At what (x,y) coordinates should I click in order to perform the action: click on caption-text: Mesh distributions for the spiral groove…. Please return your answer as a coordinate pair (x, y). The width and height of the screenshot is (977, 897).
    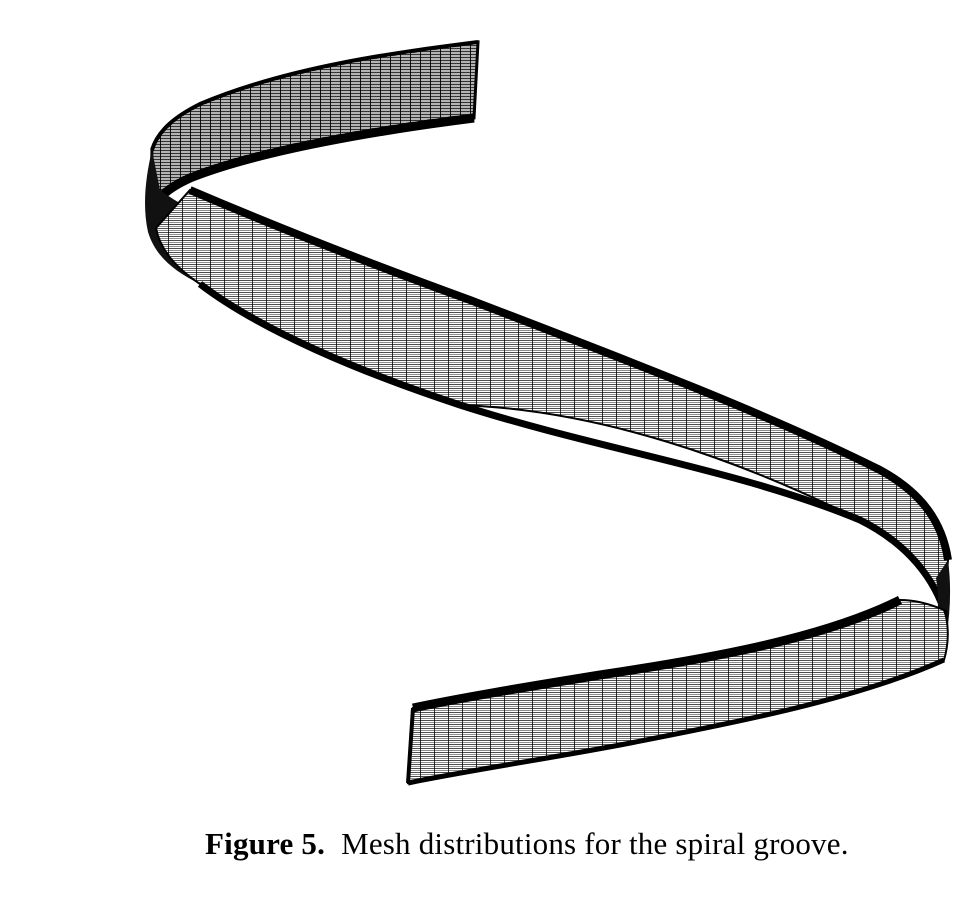
    Looking at the image, I should click on (595, 843).